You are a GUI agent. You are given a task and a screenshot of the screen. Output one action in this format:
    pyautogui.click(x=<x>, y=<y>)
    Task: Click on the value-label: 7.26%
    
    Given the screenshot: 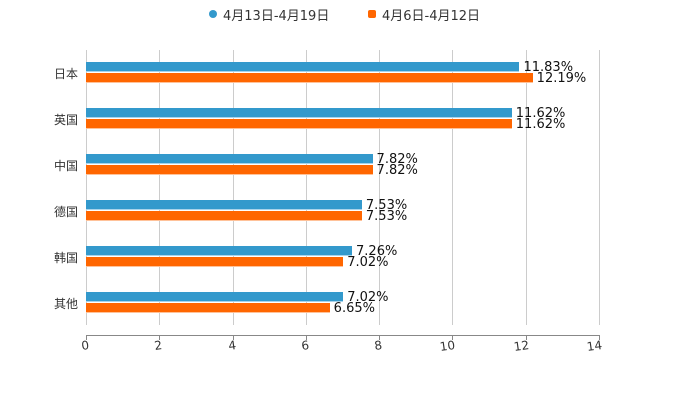 What is the action you would take?
    pyautogui.click(x=377, y=251)
    